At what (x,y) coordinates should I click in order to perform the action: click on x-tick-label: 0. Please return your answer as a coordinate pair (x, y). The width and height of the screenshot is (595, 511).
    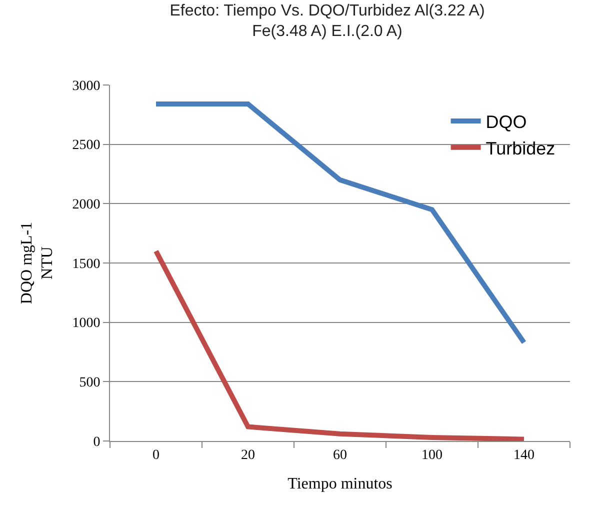
    Looking at the image, I should click on (156, 455).